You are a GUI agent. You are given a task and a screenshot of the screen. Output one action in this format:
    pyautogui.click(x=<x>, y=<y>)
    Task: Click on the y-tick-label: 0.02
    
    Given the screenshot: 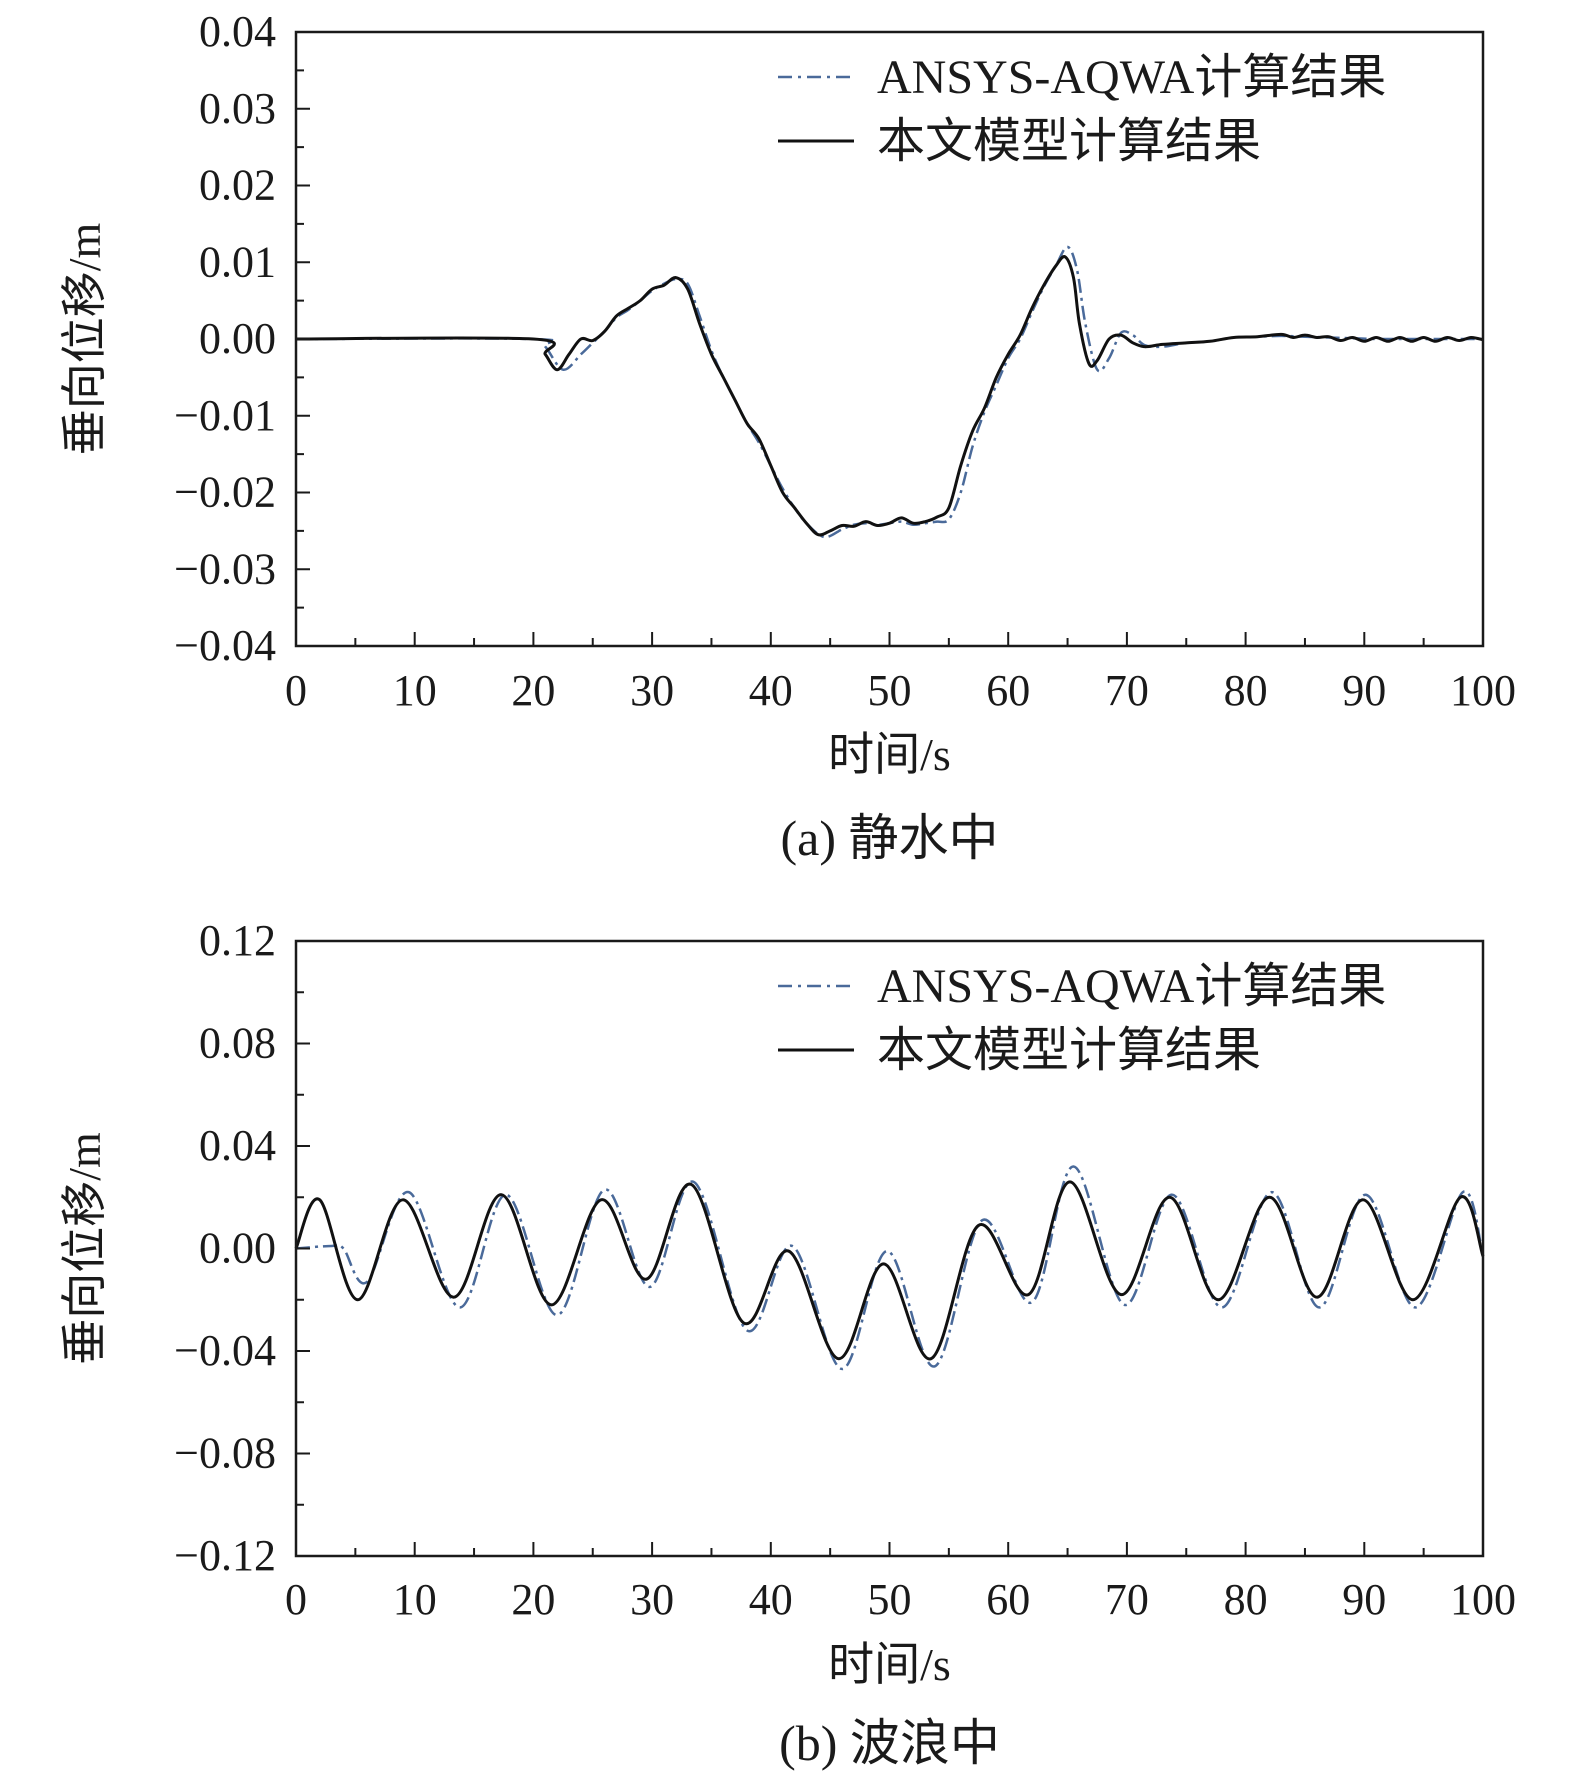 What is the action you would take?
    pyautogui.click(x=237, y=185)
    